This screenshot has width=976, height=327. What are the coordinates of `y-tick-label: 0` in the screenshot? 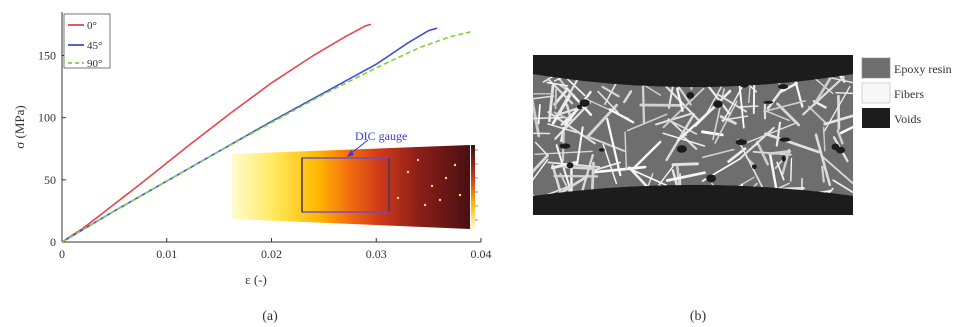 It's located at (53, 242).